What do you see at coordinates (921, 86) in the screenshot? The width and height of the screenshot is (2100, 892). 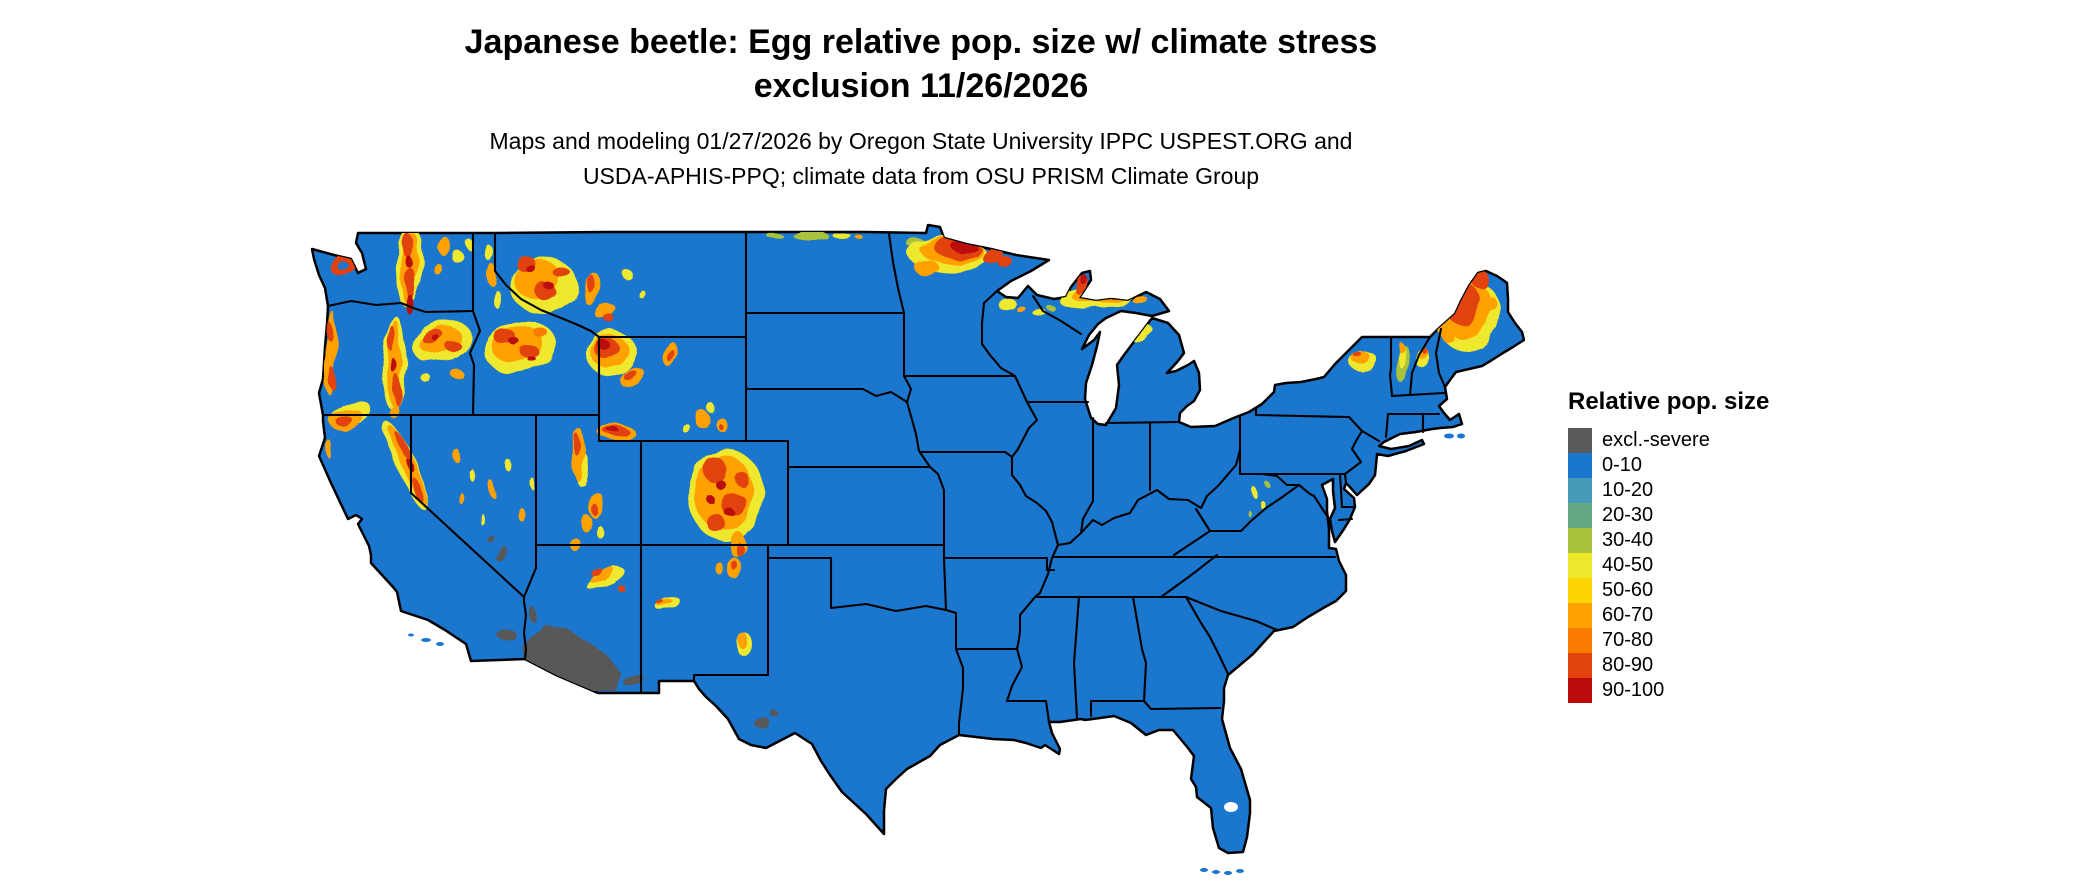 I see `map-title-line2: exclusion 11/26/2026` at bounding box center [921, 86].